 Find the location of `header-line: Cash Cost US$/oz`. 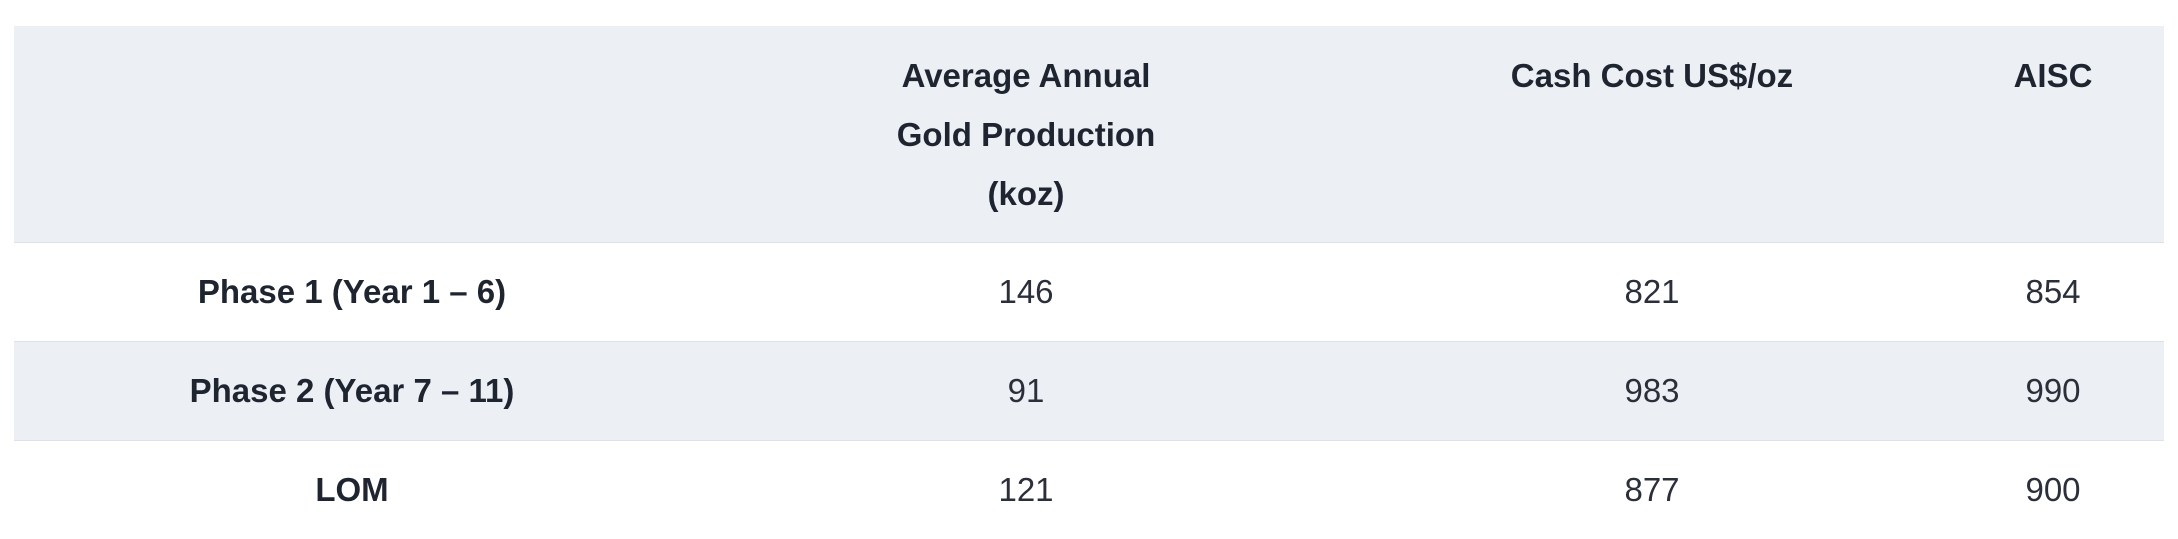

header-line: Cash Cost US$/oz is located at coordinates (1652, 75).